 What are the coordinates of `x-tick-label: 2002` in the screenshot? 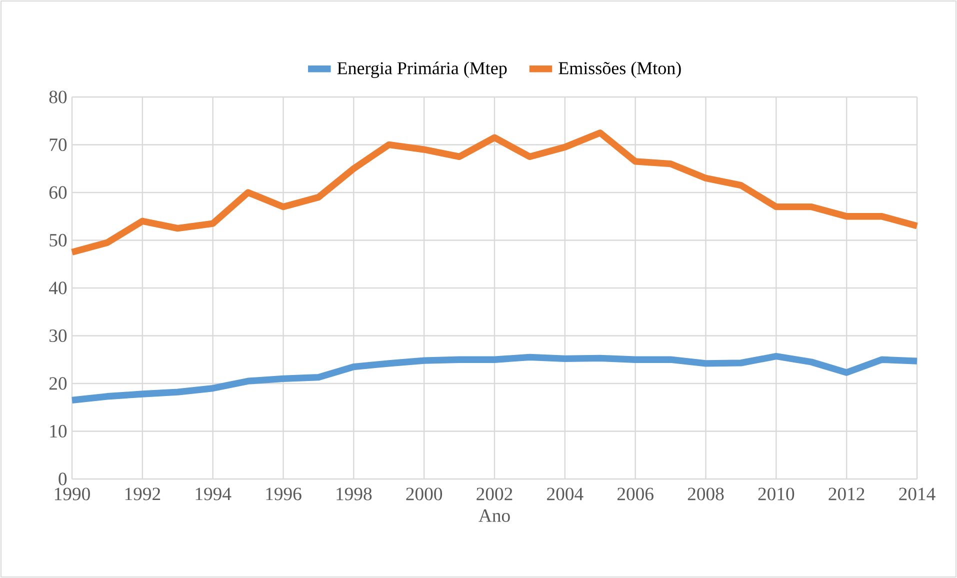 It's located at (494, 494).